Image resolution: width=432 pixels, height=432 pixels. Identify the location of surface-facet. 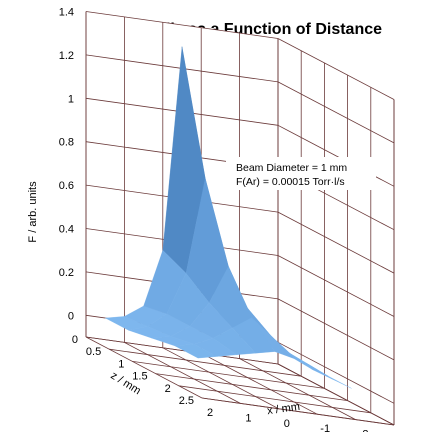
(234, 341).